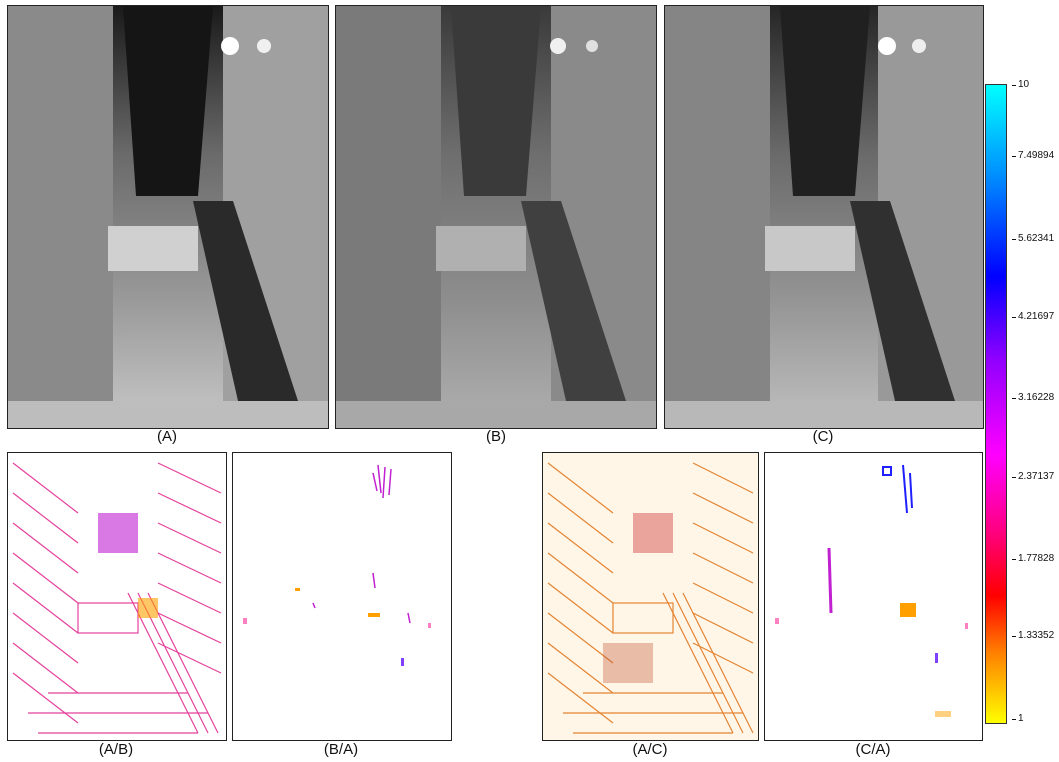 This screenshot has height=762, width=1059. Describe the element at coordinates (873, 749) in the screenshot. I see `caption-c-over-a: (C/A)` at that location.